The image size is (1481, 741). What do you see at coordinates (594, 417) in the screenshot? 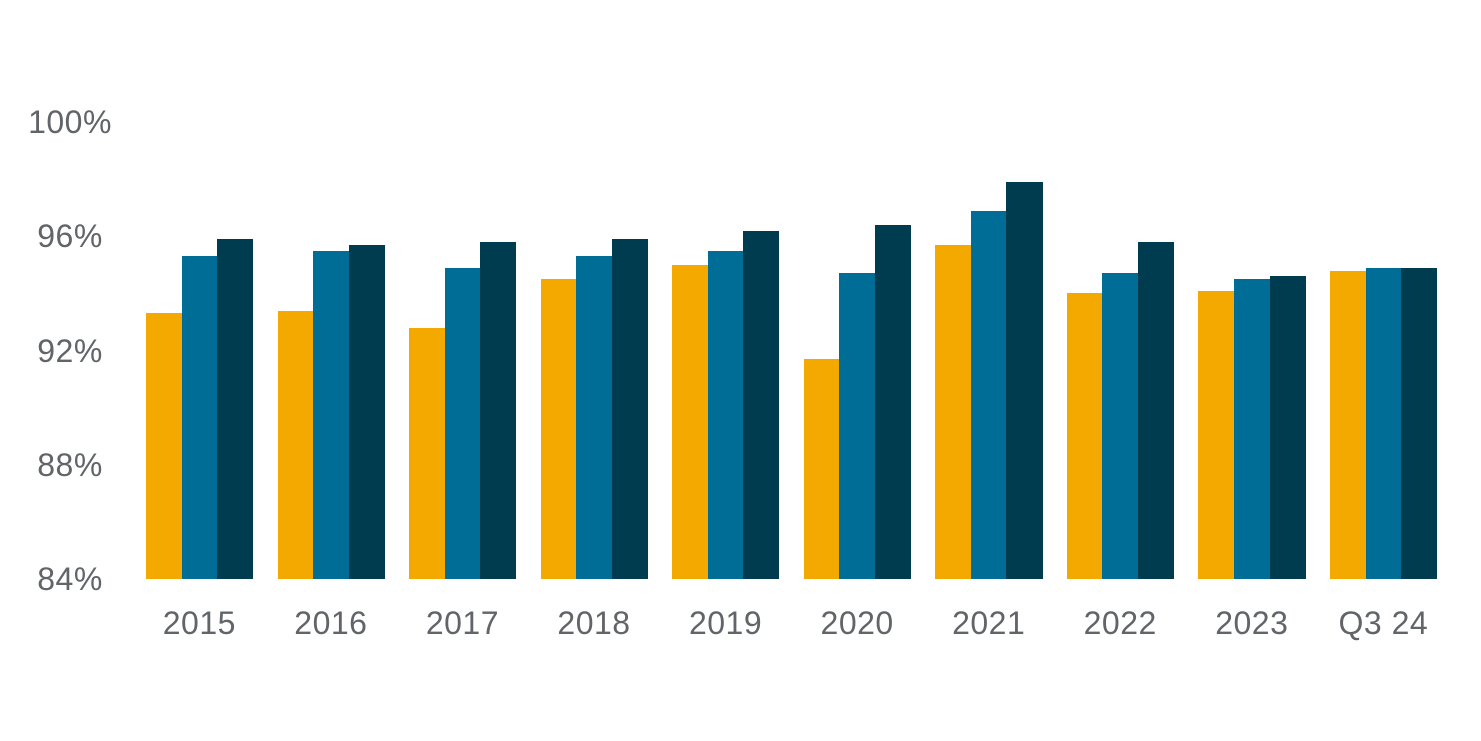
I see `bar-teal-blue-series-2018` at bounding box center [594, 417].